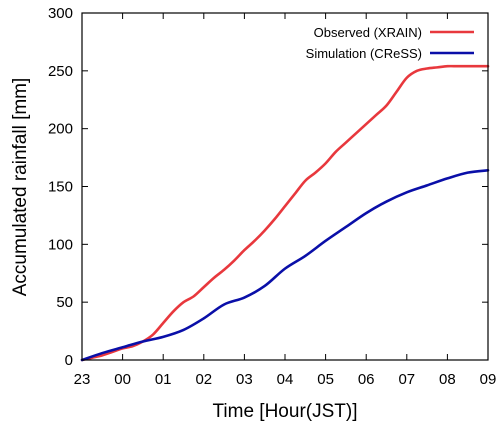 This screenshot has width=500, height=427. I want to click on legend: Observed (XRAIN) Simulation (CReSS), so click(390, 43).